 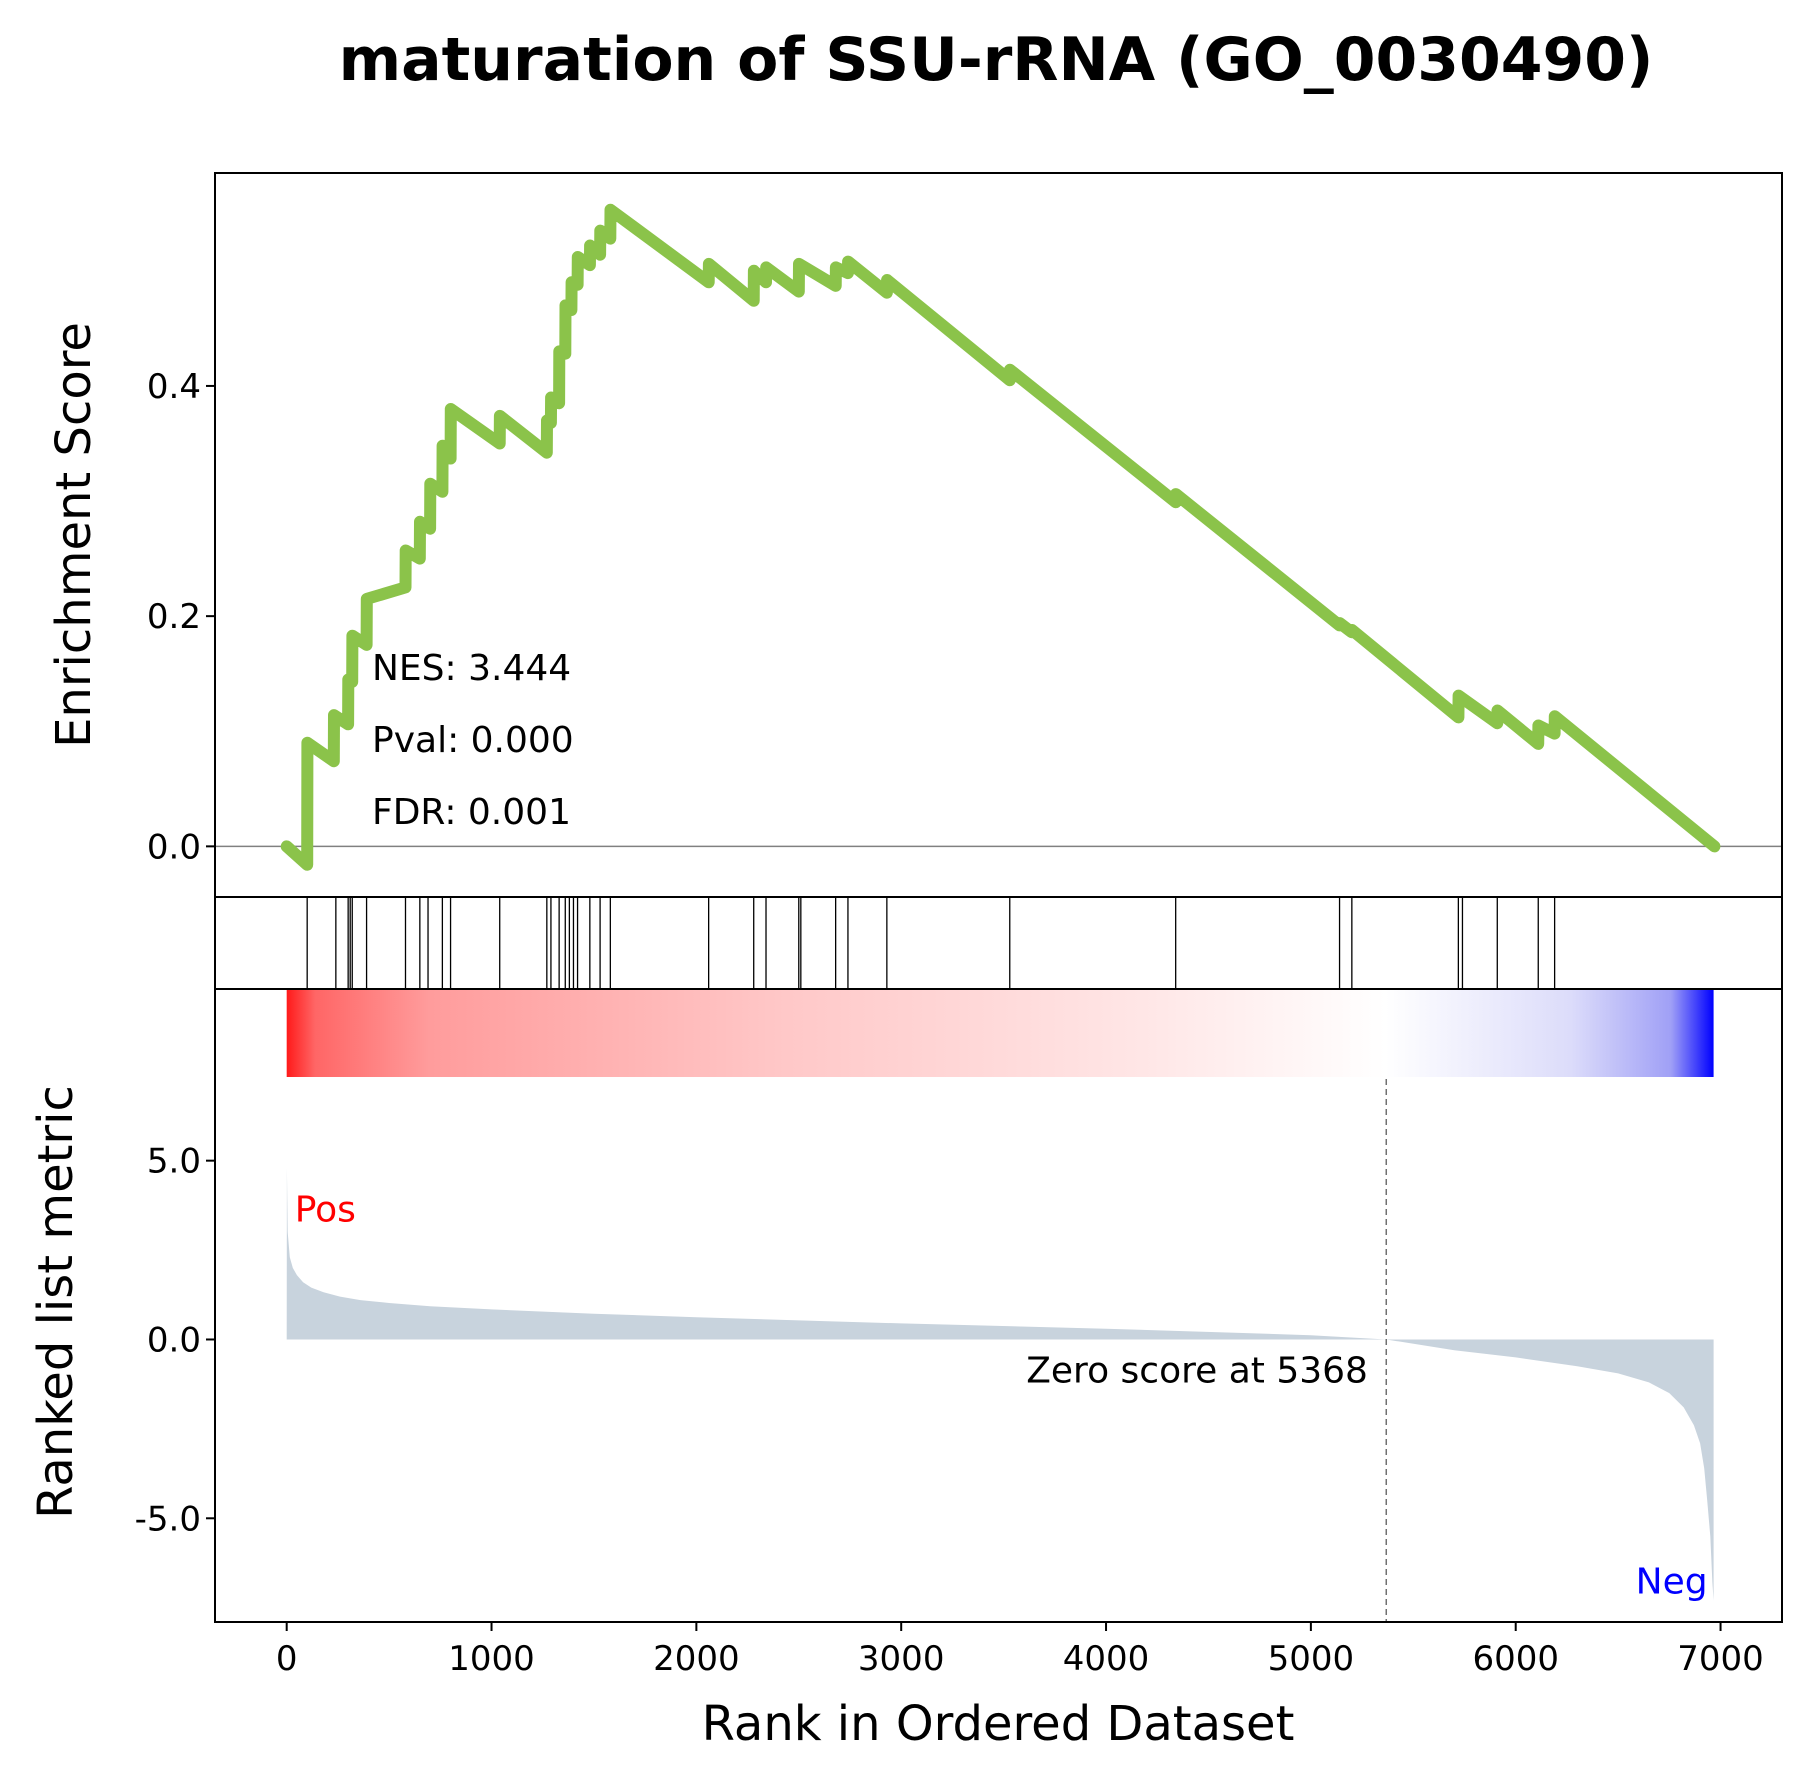 I want to click on x-tick-label: 6000, so click(x=1515, y=1659).